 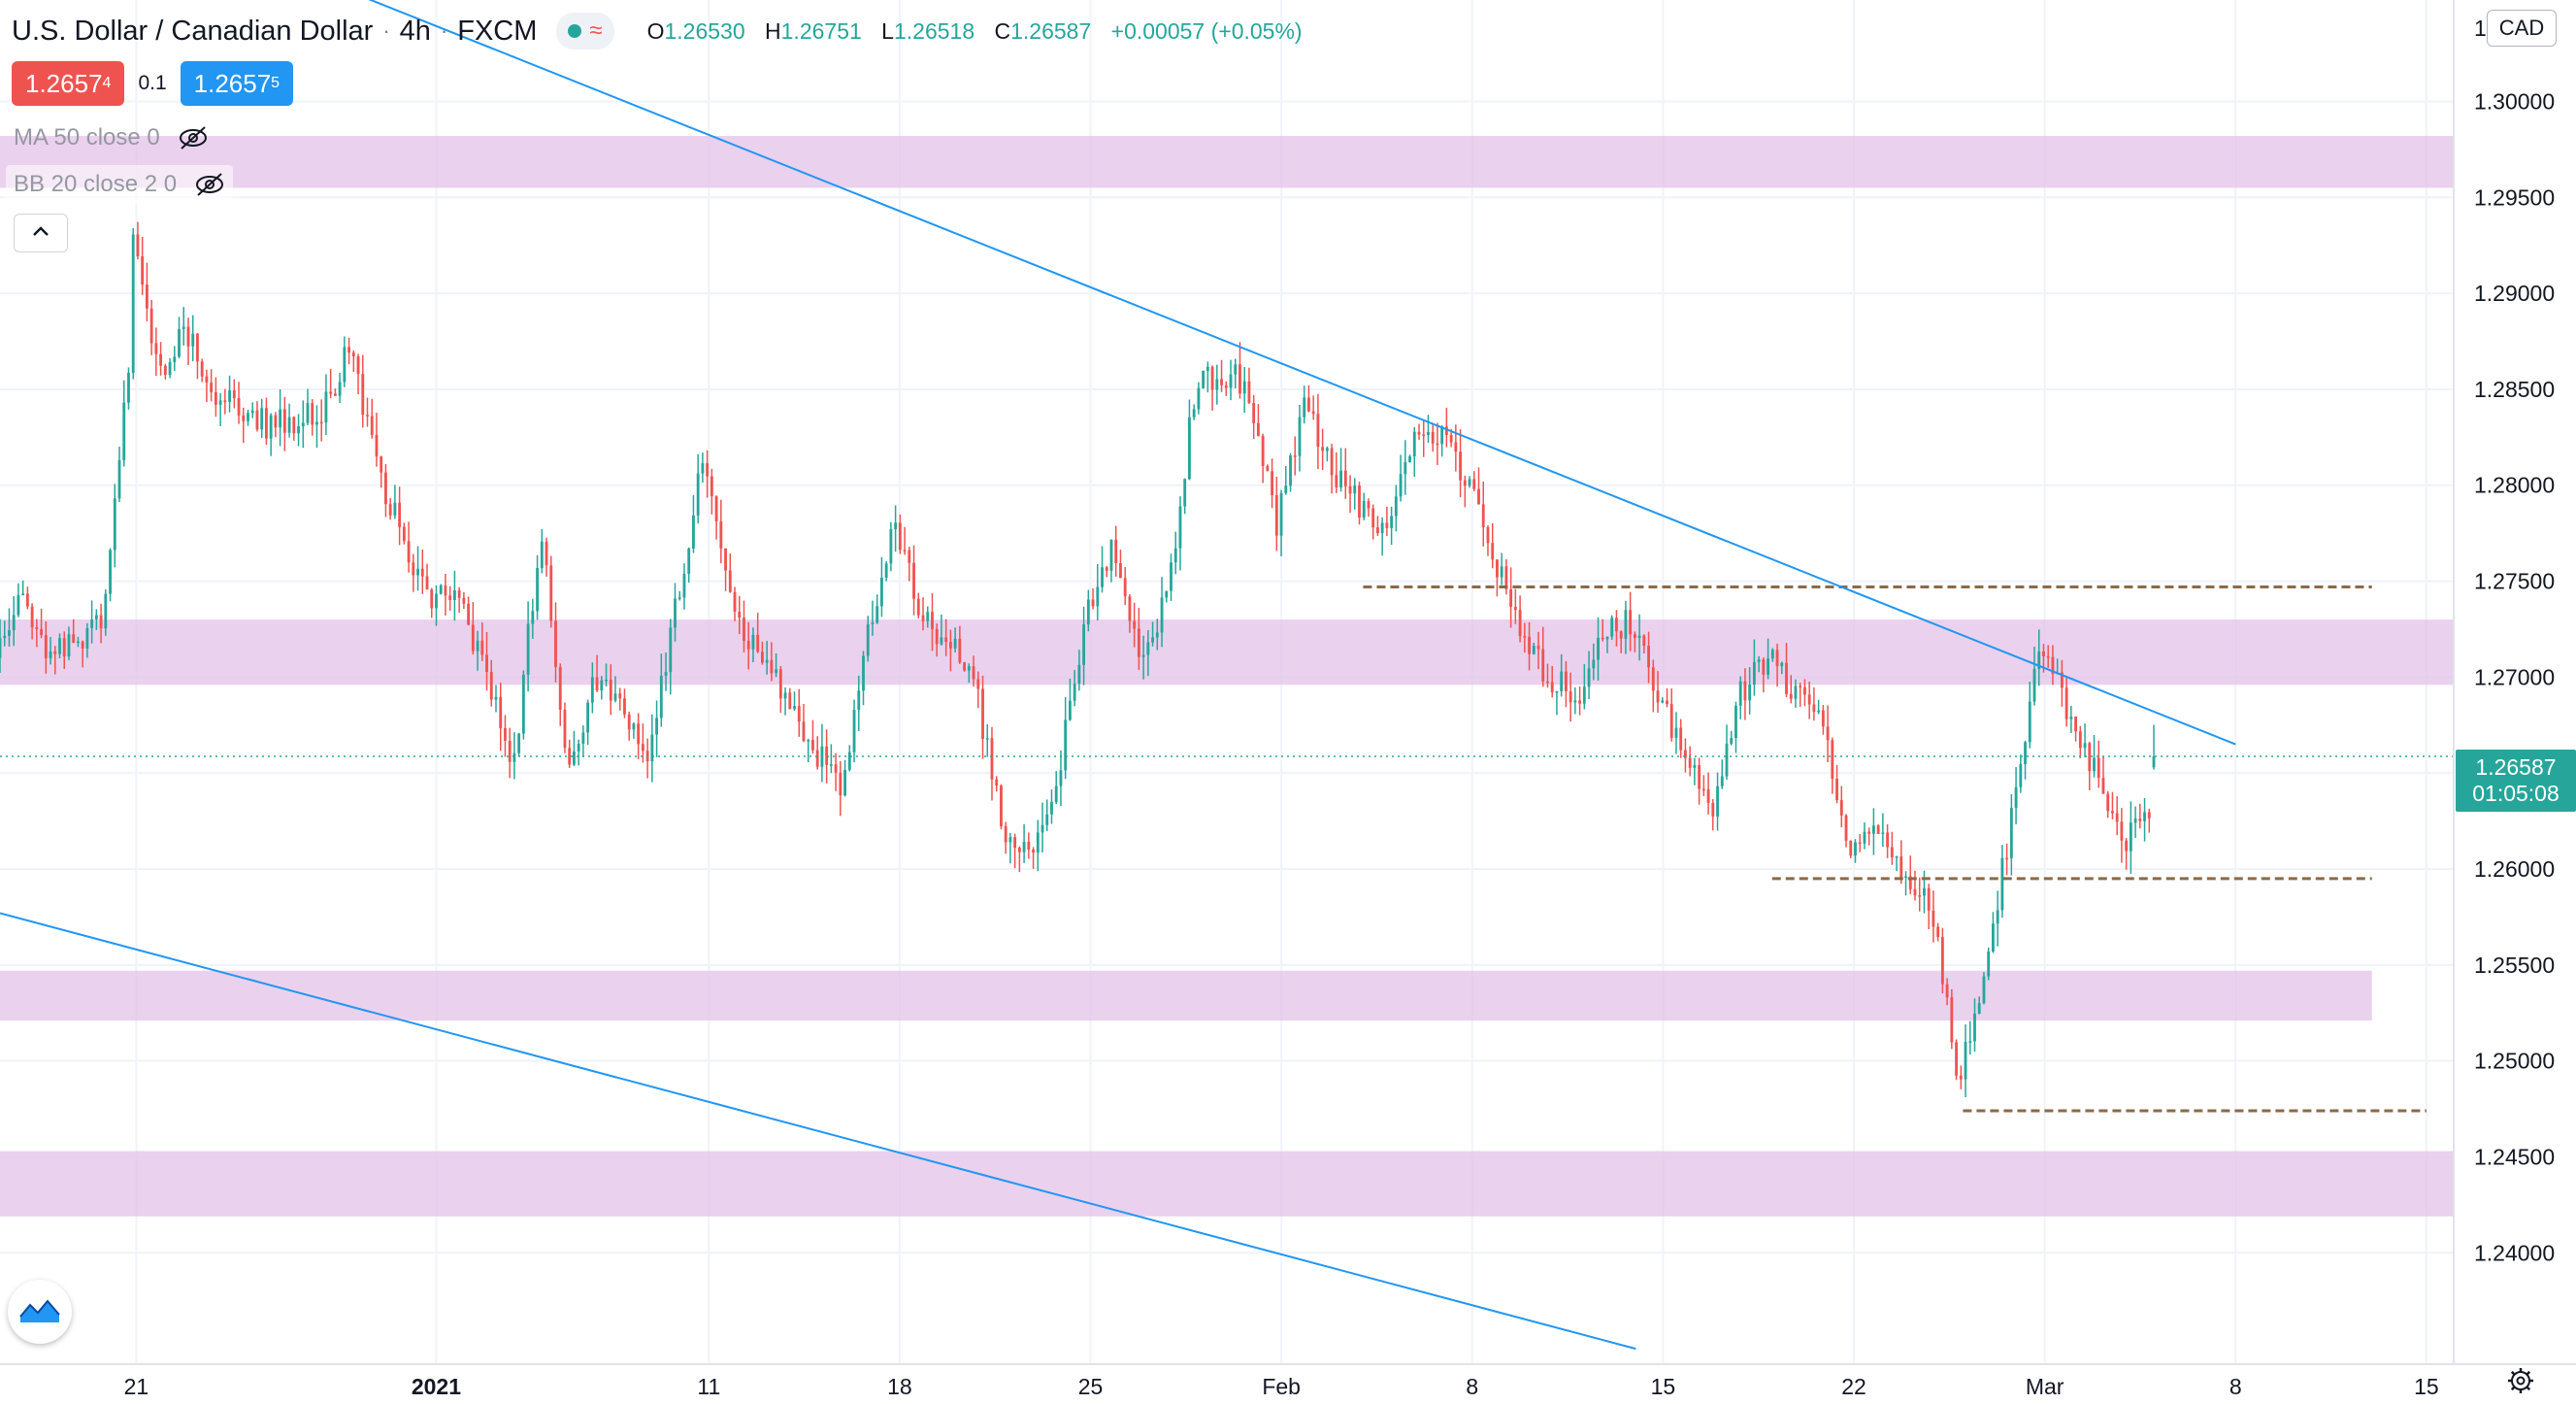 What do you see at coordinates (1281, 1386) in the screenshot?
I see `time-scale: 21 2021 11 18 25 Feb 8 15 22 Mar 8 15` at bounding box center [1281, 1386].